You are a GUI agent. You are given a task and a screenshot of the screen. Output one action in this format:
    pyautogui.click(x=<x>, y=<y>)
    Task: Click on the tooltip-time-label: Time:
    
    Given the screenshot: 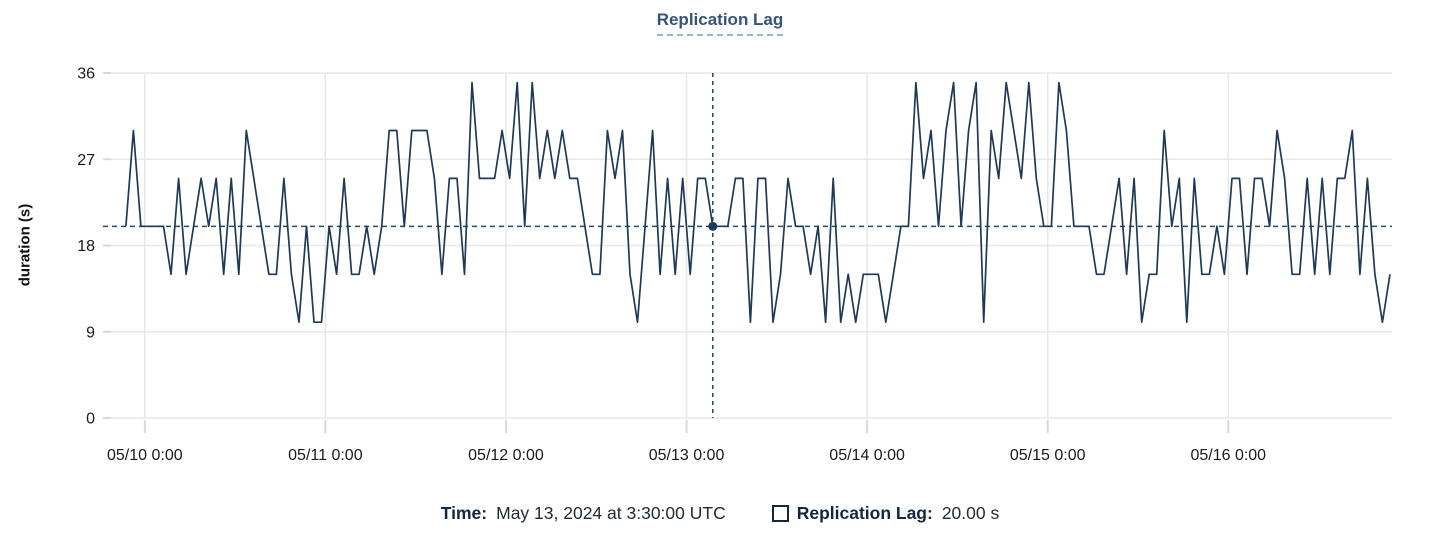 What is the action you would take?
    pyautogui.click(x=464, y=513)
    